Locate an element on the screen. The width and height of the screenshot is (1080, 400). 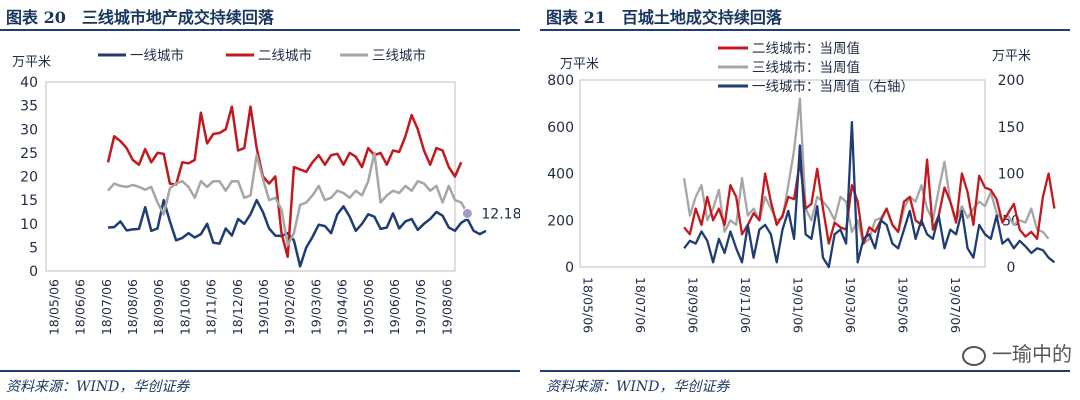
y-tick-label-left: 0 is located at coordinates (569, 268).